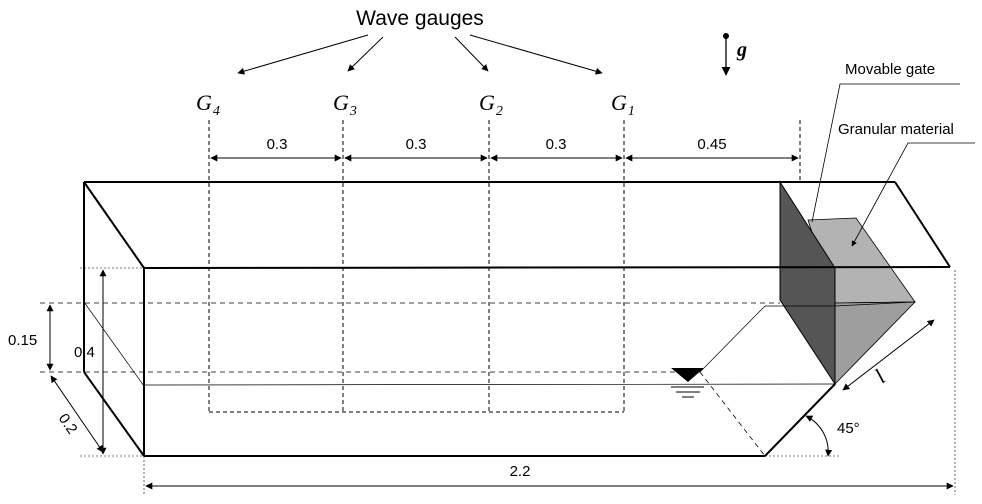 The height and width of the screenshot is (504, 982). I want to click on spacing-label-2: 0.3, so click(416, 144).